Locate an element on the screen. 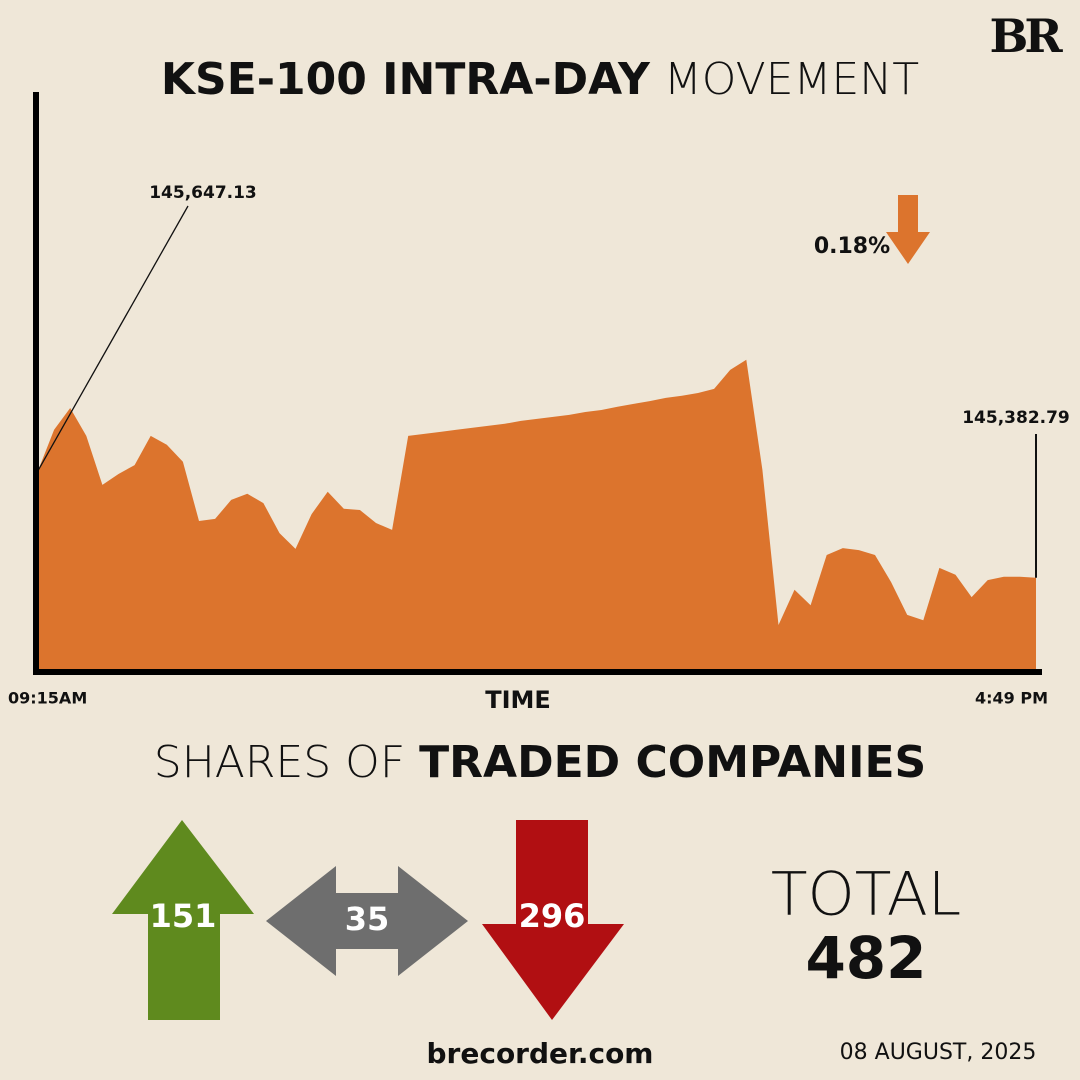 The height and width of the screenshot is (1080, 1080). change-label: 0.18% is located at coordinates (852, 246).